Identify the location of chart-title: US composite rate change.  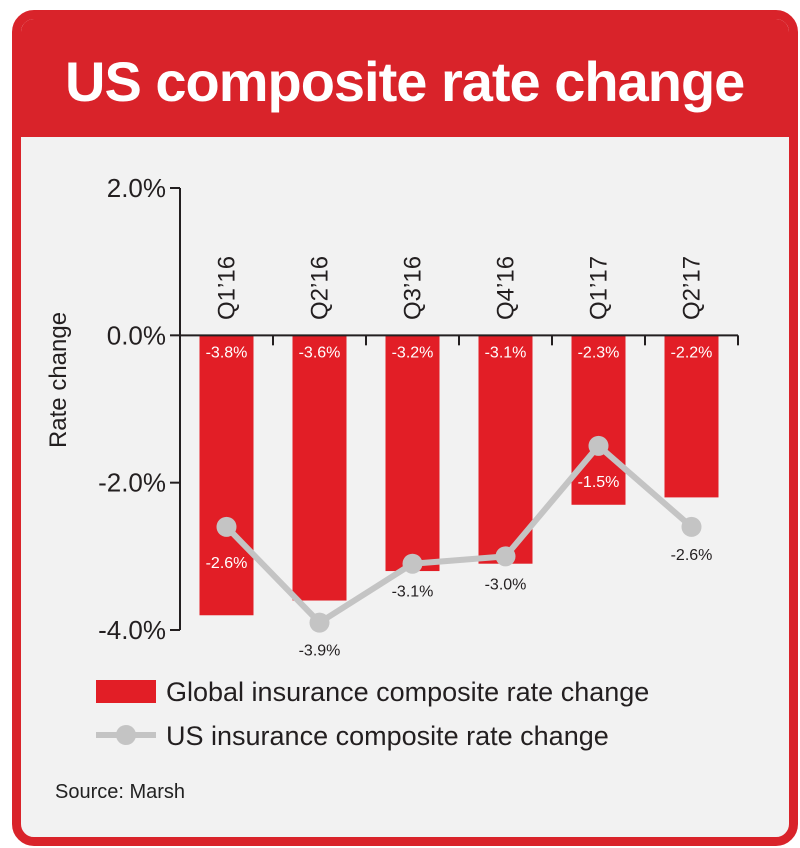
(405, 81).